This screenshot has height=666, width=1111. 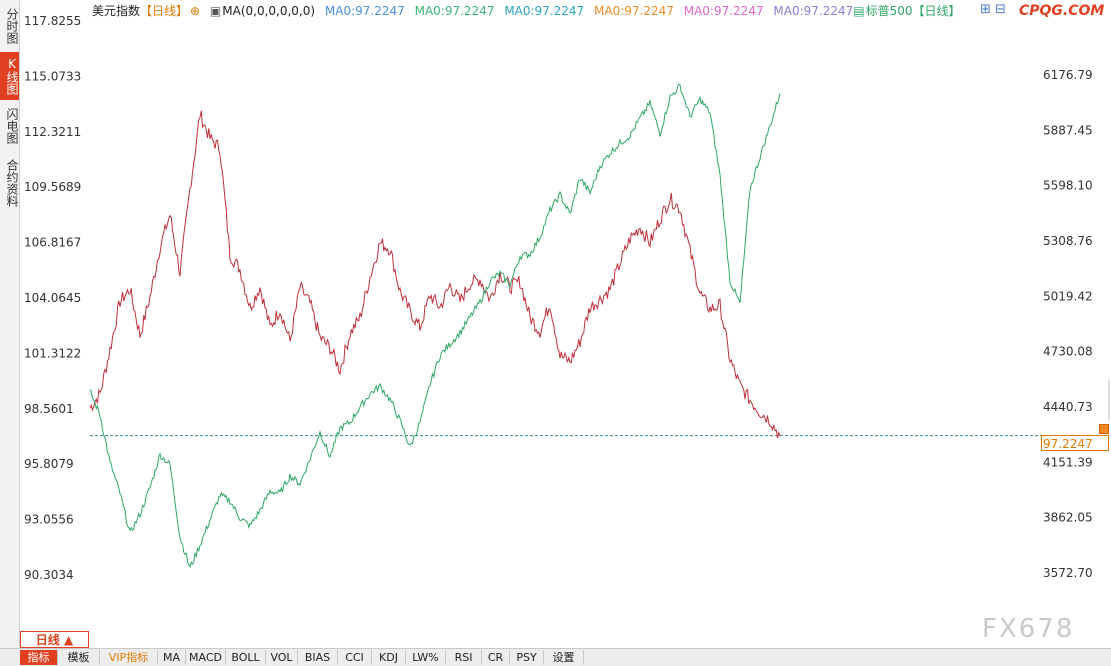 What do you see at coordinates (129, 657) in the screenshot?
I see `indicator-tab-vip: VIP指标` at bounding box center [129, 657].